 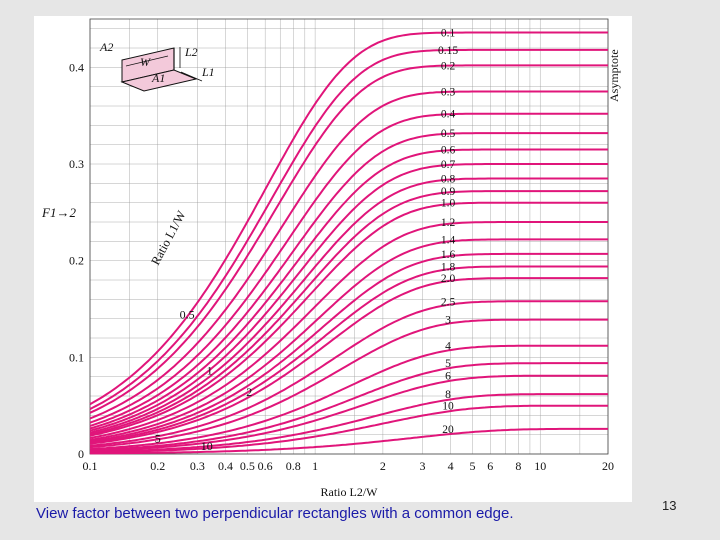 What do you see at coordinates (608, 466) in the screenshot?
I see `x-tick-label: 20` at bounding box center [608, 466].